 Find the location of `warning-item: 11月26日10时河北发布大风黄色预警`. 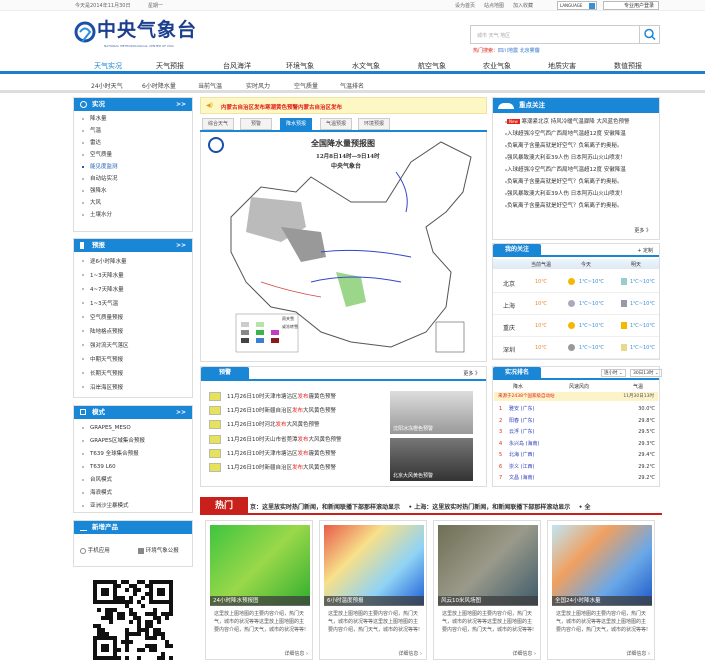

warning-item: 11月26日10时河北发布大风黄色预警 is located at coordinates (264, 425).